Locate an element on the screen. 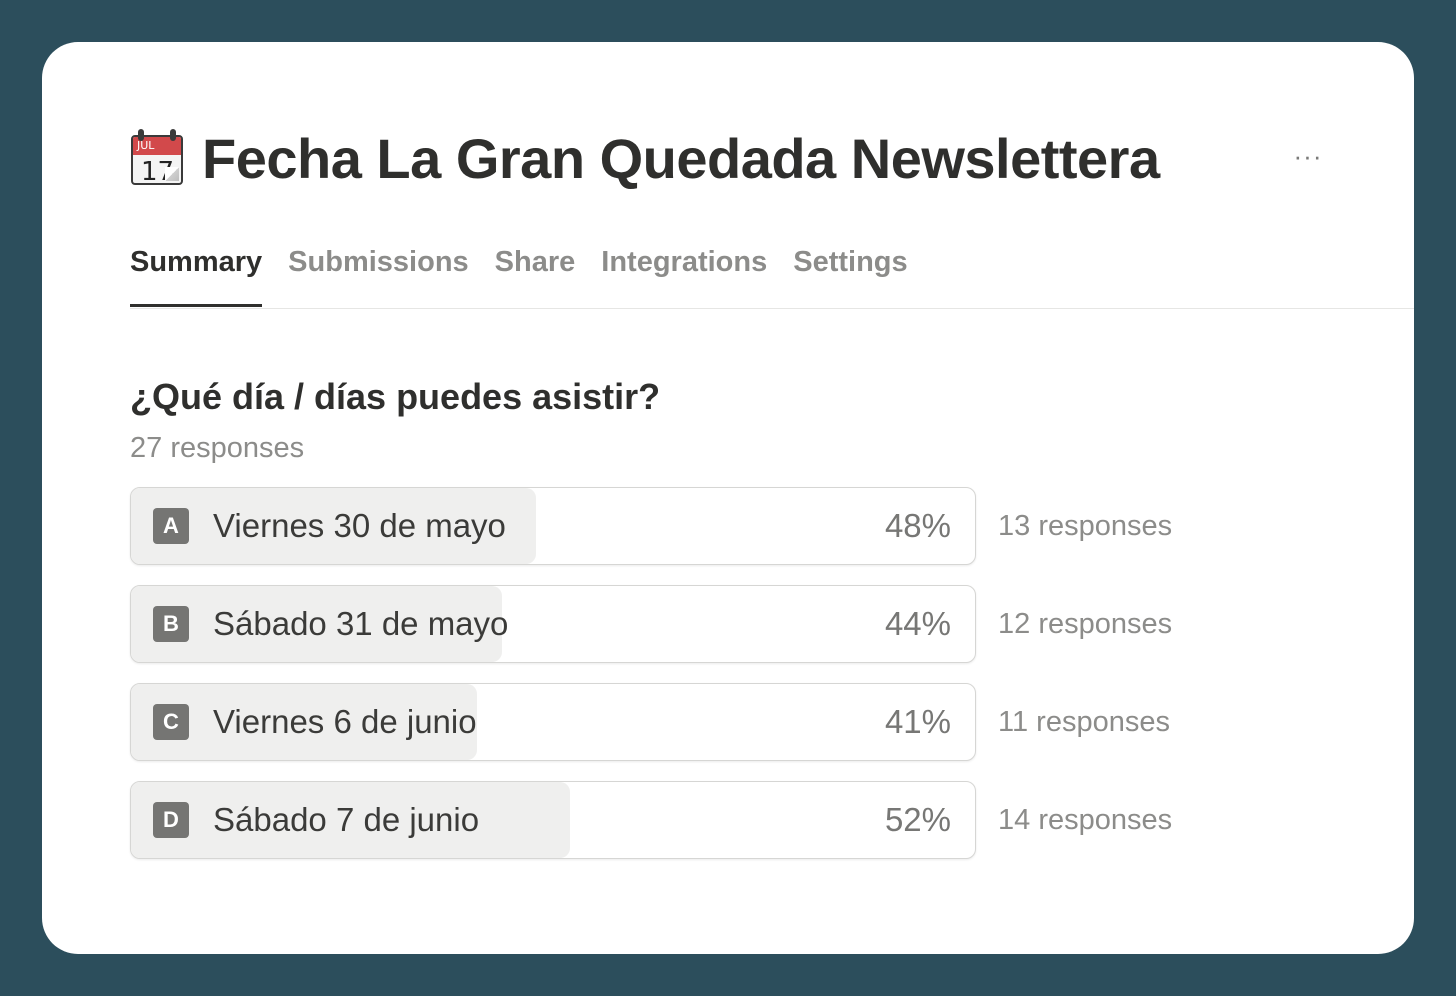  more-icon: ··· is located at coordinates (1308, 155).